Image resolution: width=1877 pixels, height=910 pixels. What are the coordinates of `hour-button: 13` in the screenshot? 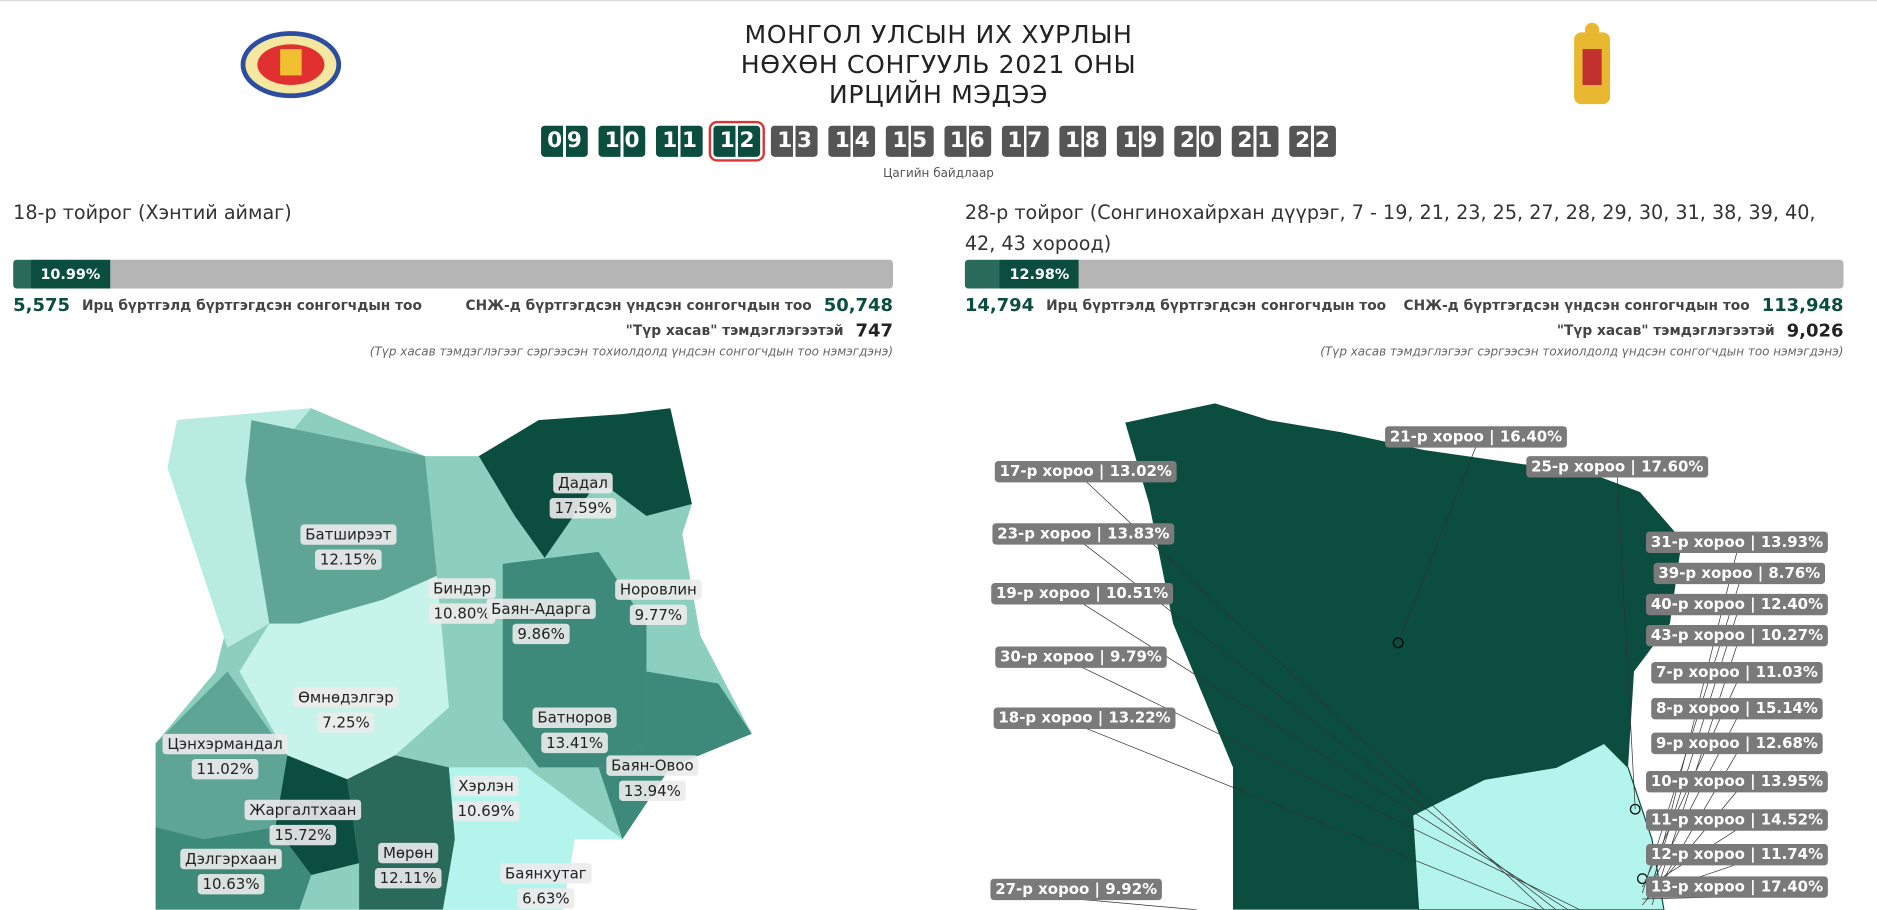 It's located at (795, 141).